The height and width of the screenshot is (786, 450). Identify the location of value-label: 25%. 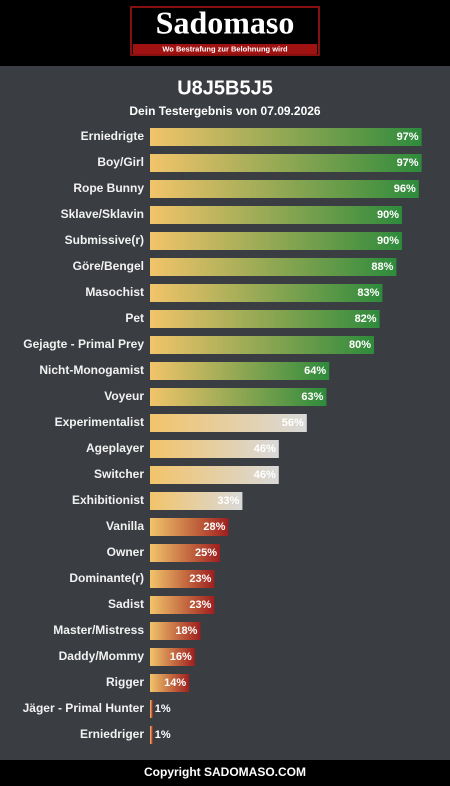
(206, 553).